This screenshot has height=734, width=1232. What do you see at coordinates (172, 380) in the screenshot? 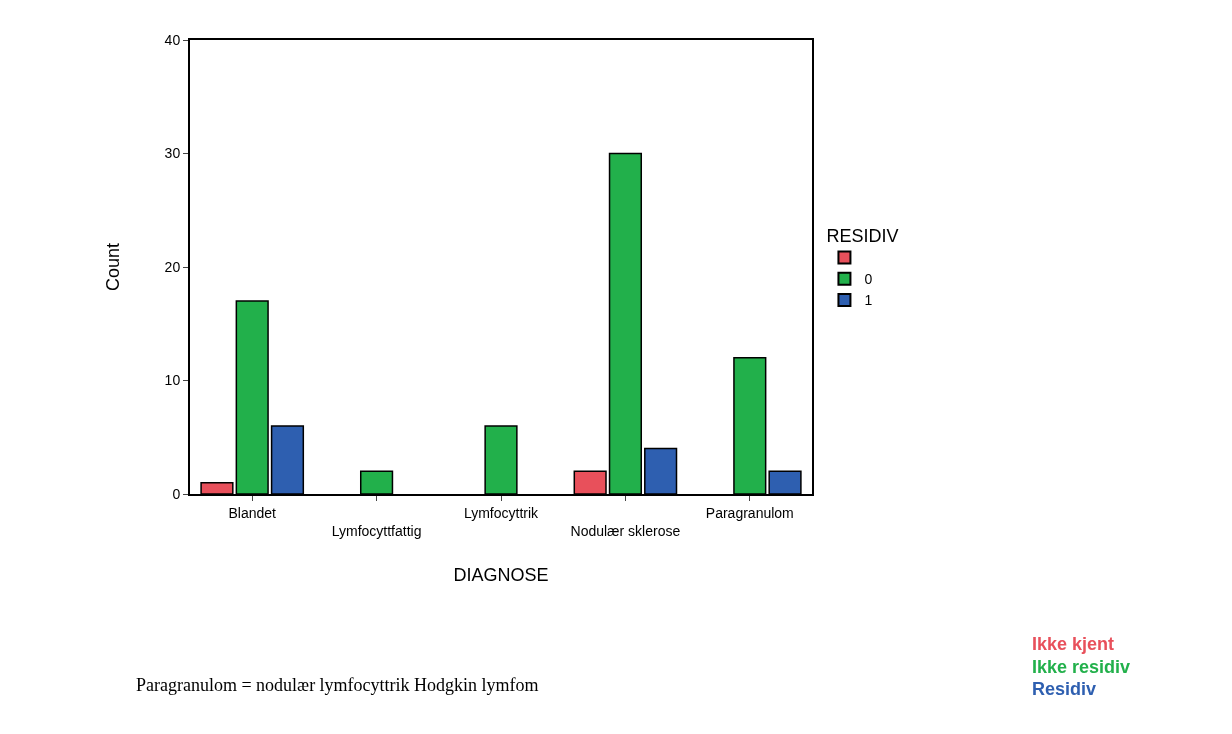
I see `y-tick-label: 10` at bounding box center [172, 380].